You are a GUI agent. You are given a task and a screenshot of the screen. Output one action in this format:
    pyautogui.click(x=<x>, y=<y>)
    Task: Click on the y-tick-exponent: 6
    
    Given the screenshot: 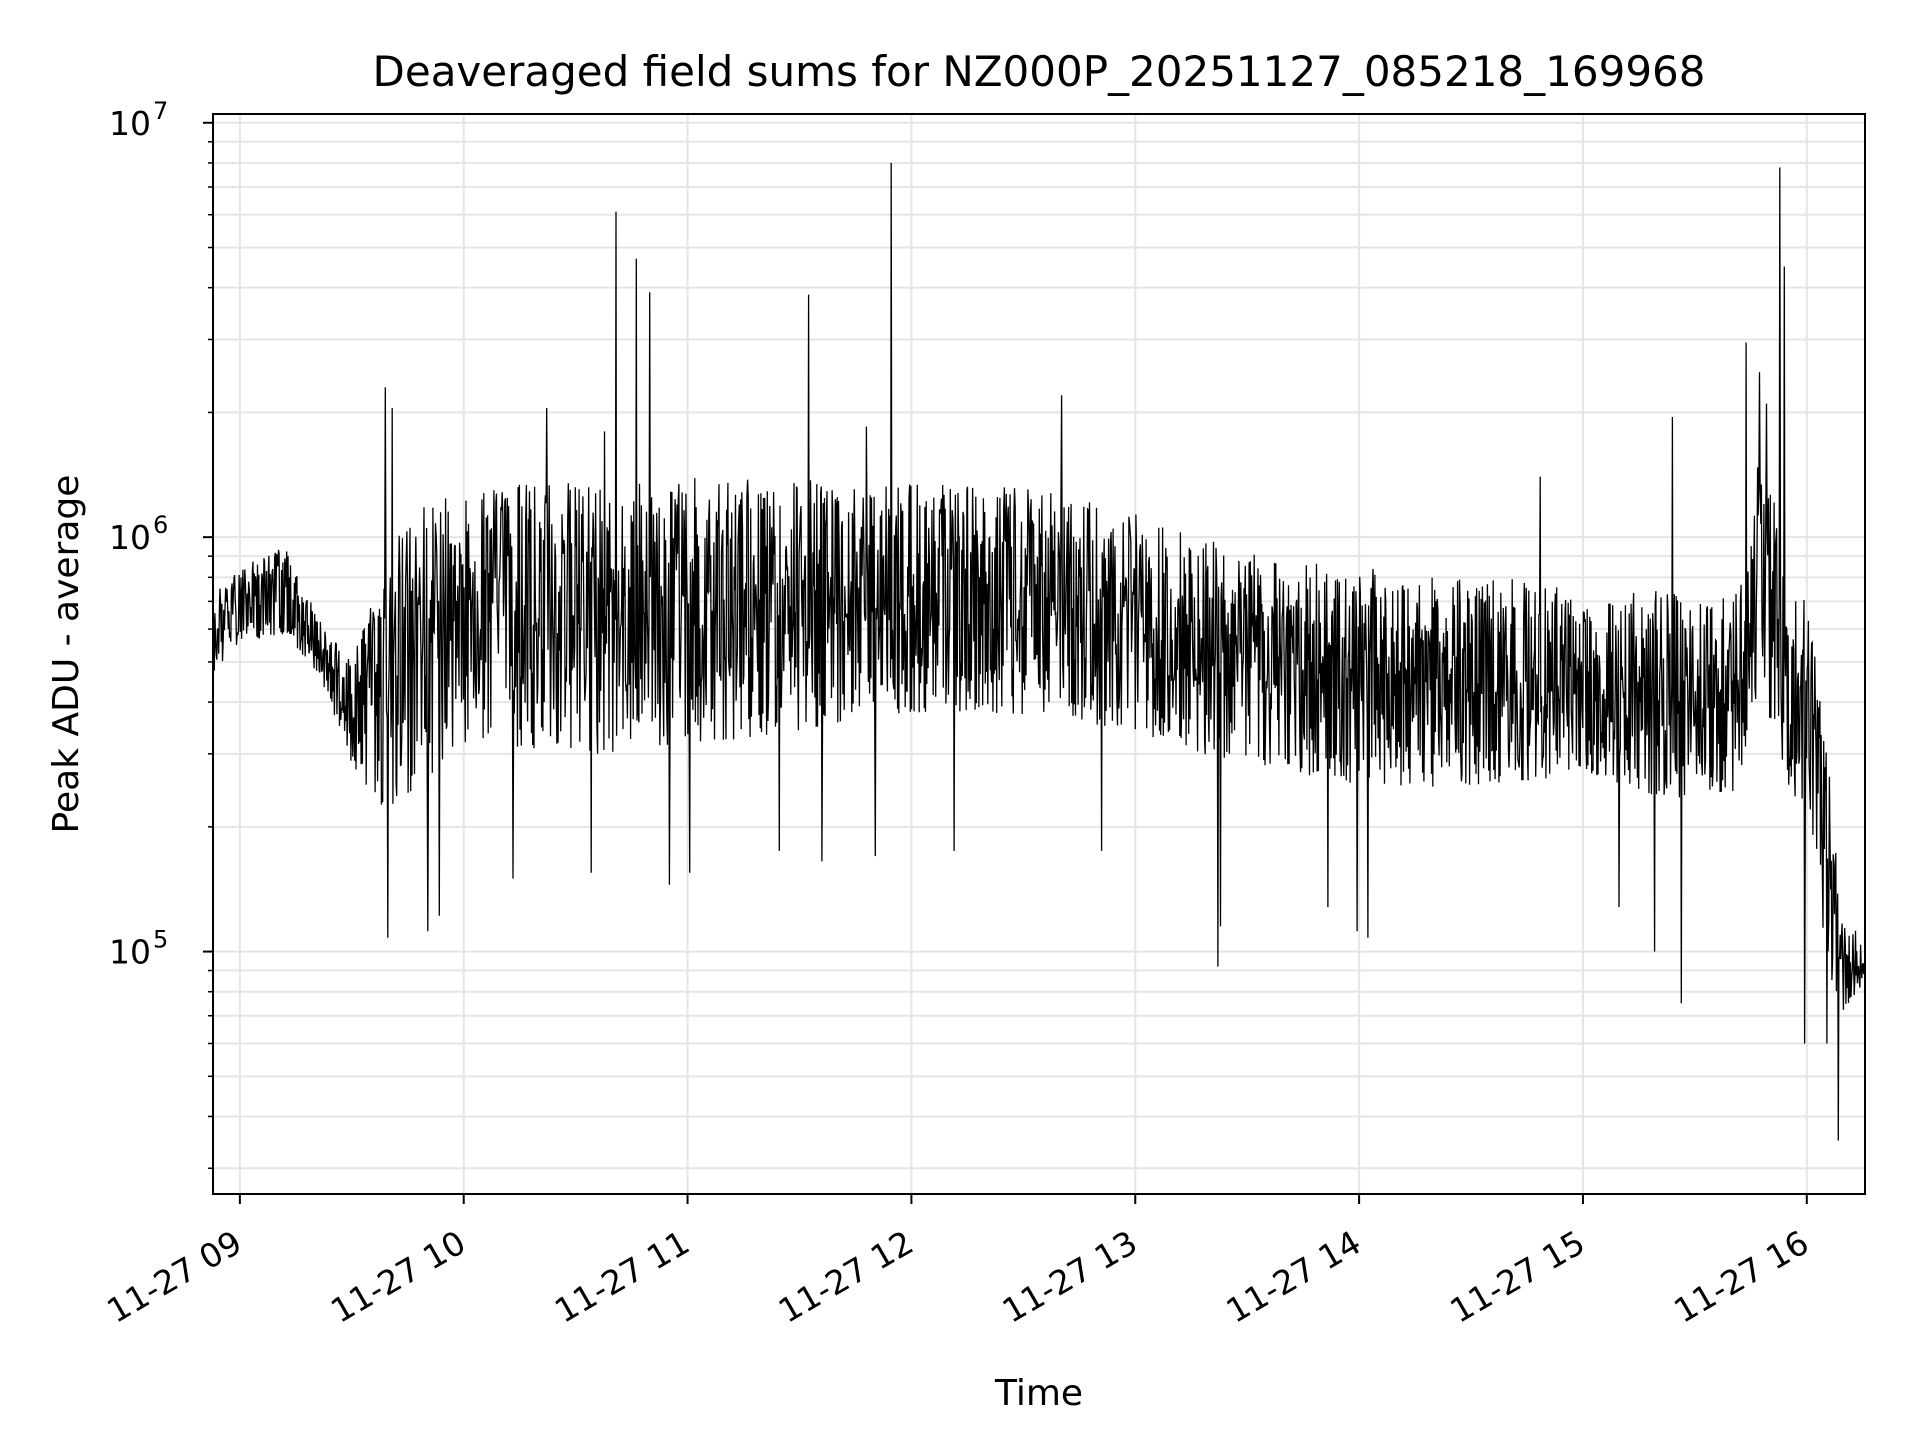 What is the action you would take?
    pyautogui.click(x=160, y=525)
    